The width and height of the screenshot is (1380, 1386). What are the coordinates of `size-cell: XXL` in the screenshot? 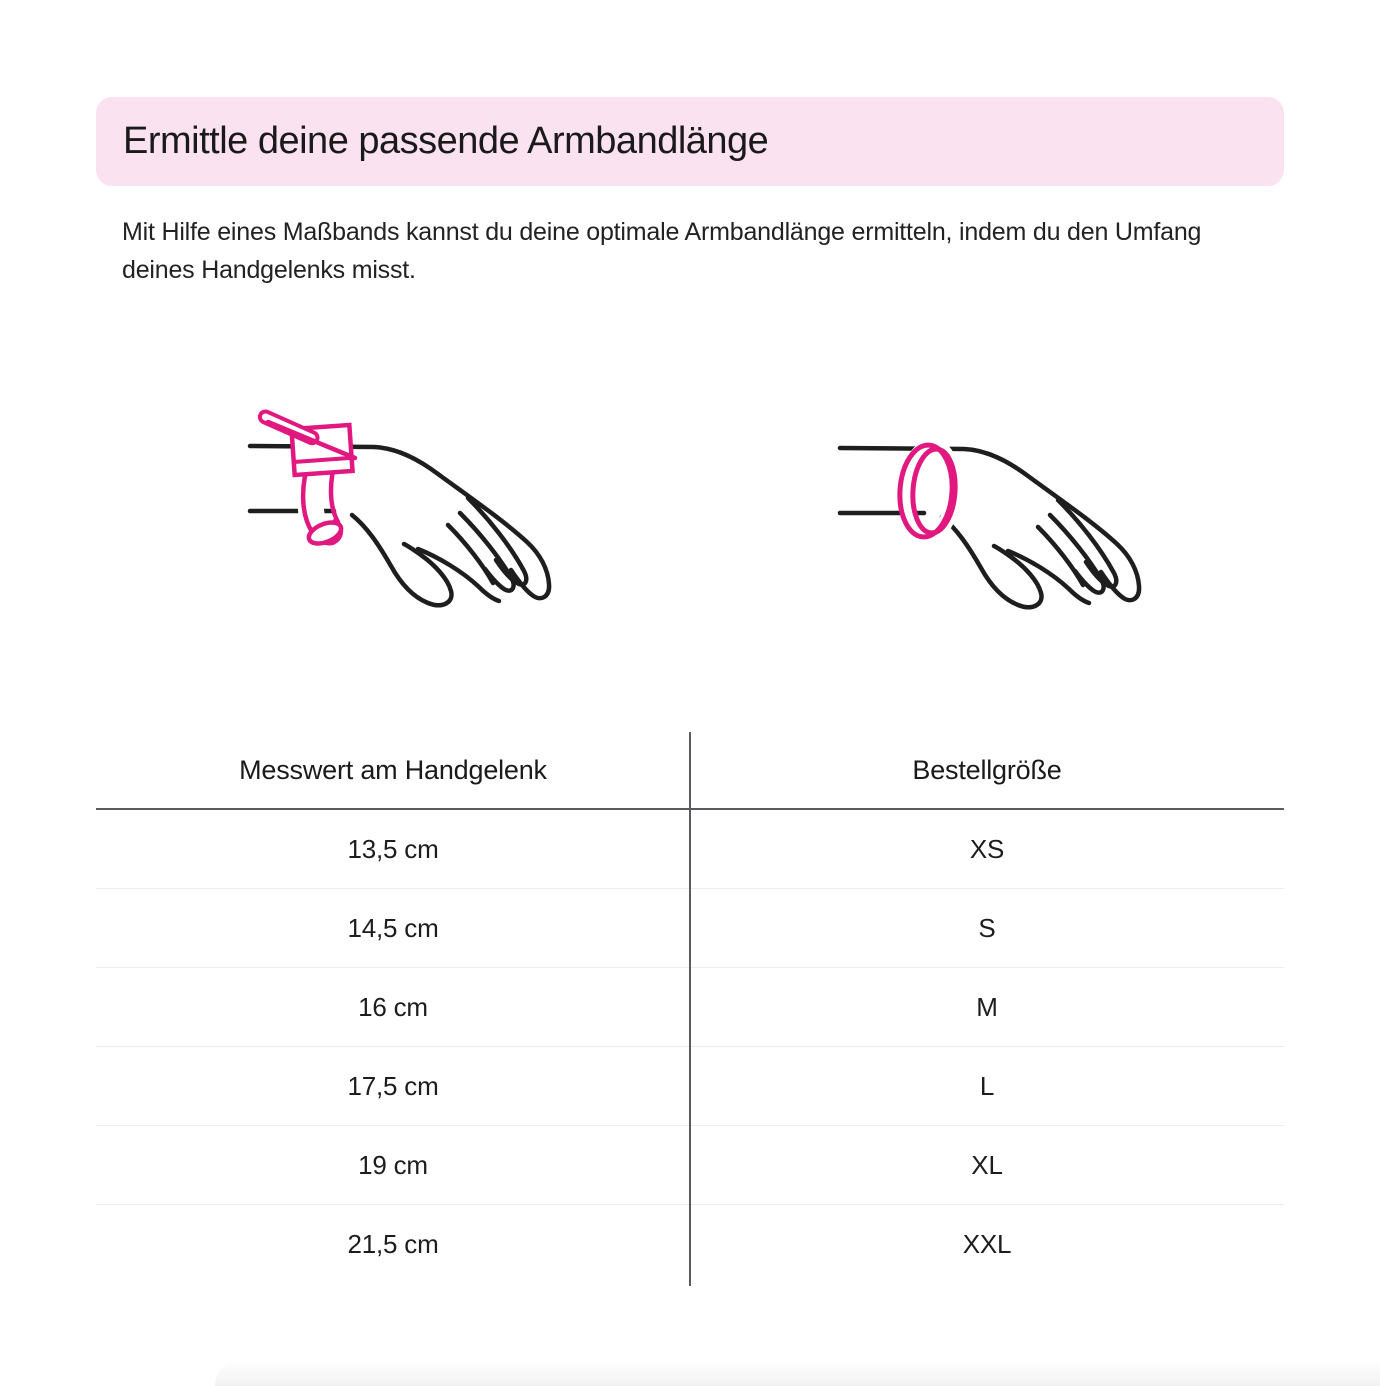 It's located at (987, 1244).